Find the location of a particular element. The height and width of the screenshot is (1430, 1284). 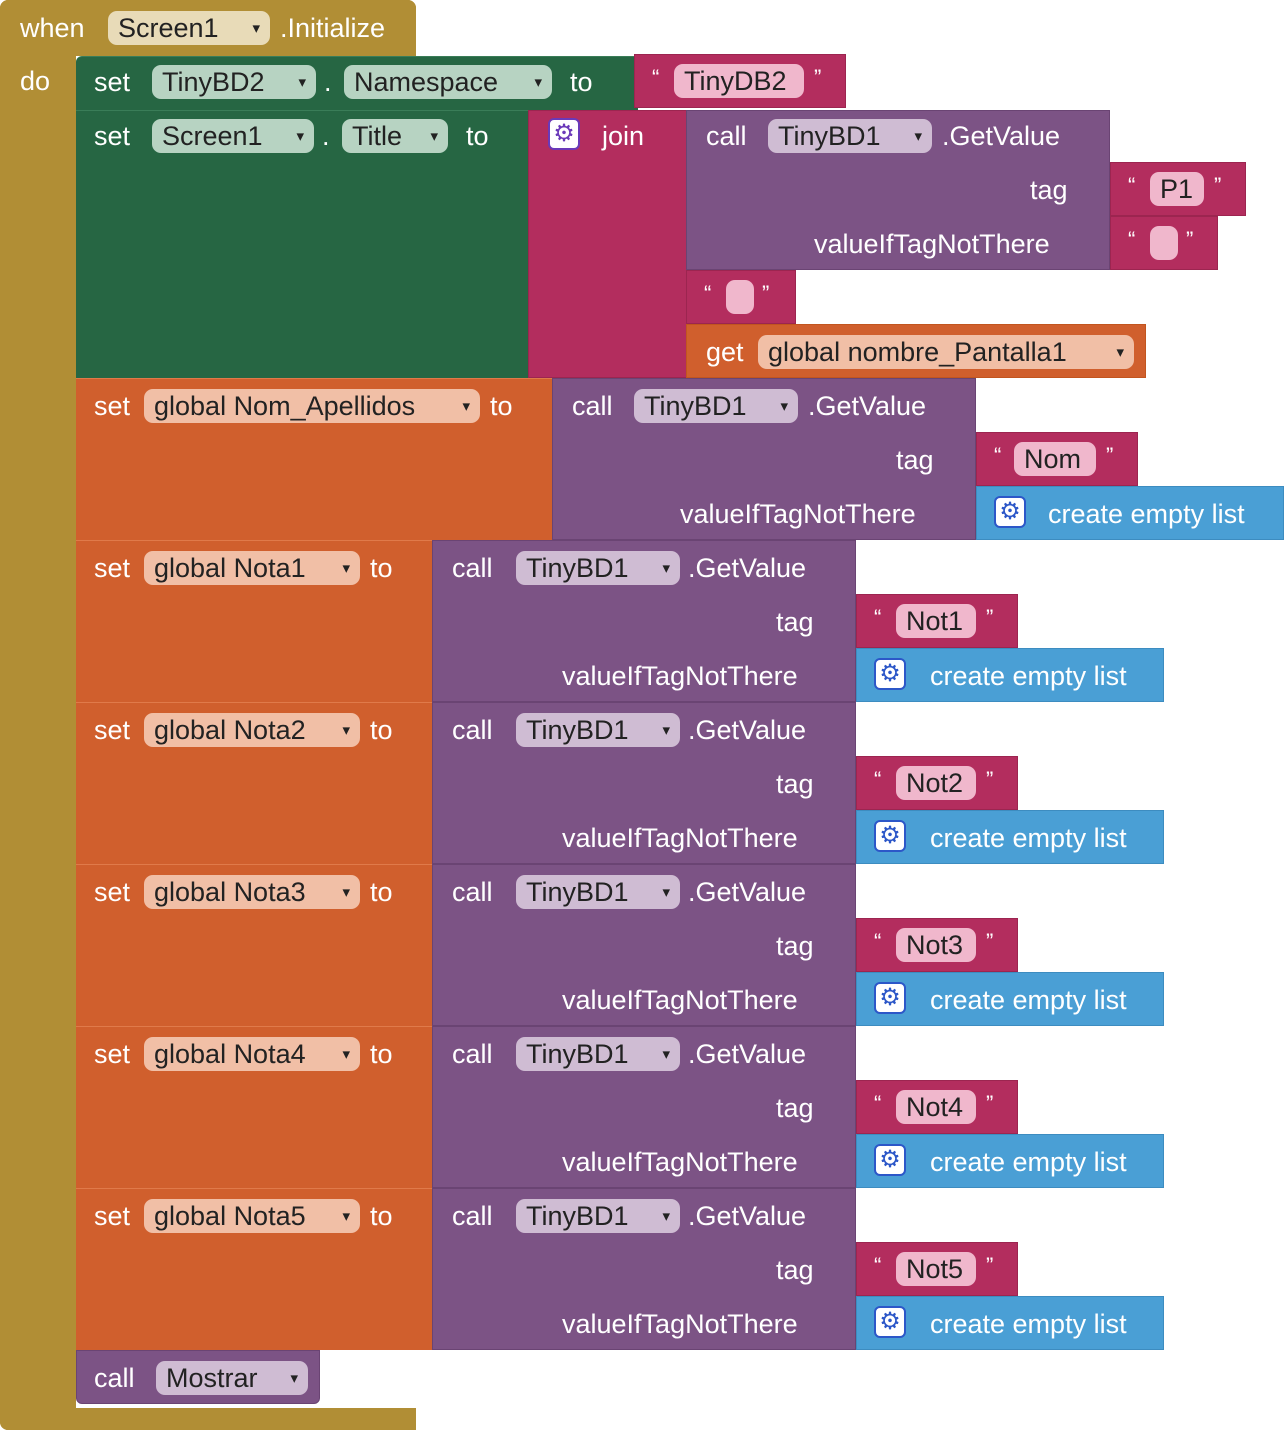

variable-dropdown: global Nota4 ▾ is located at coordinates (252, 1054).